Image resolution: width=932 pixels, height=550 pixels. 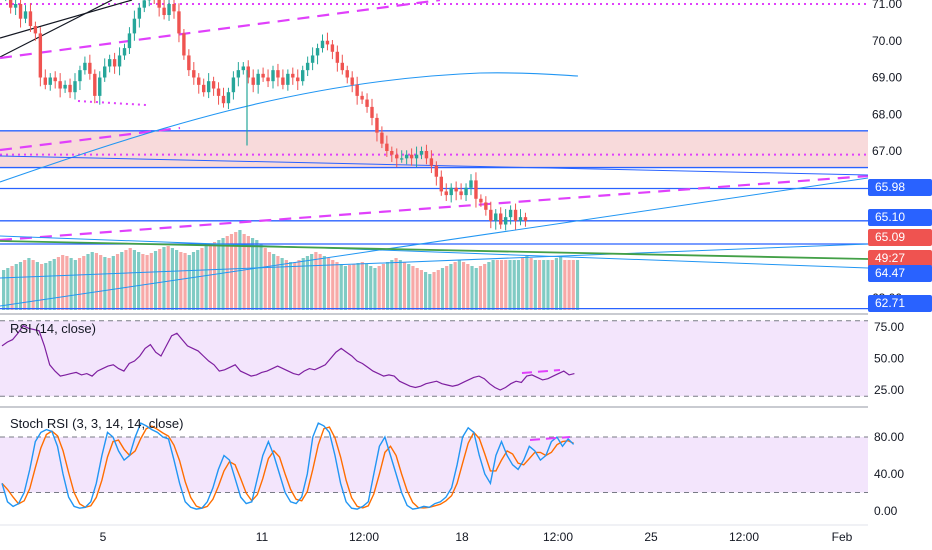 What do you see at coordinates (541, 371) in the screenshot?
I see `rsi-trend-line` at bounding box center [541, 371].